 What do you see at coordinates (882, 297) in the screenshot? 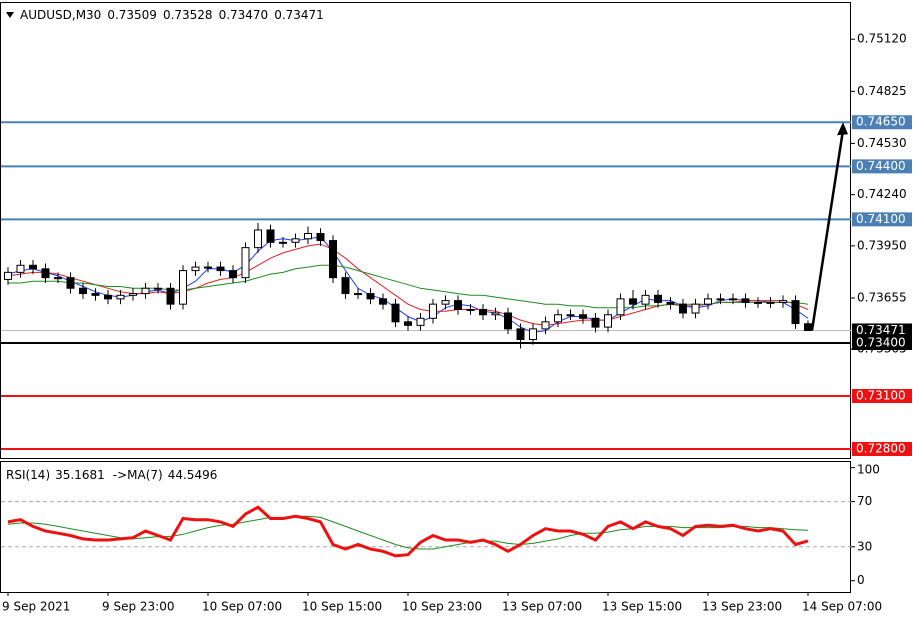
I see `y-tick-label: 0.73655` at bounding box center [882, 297].